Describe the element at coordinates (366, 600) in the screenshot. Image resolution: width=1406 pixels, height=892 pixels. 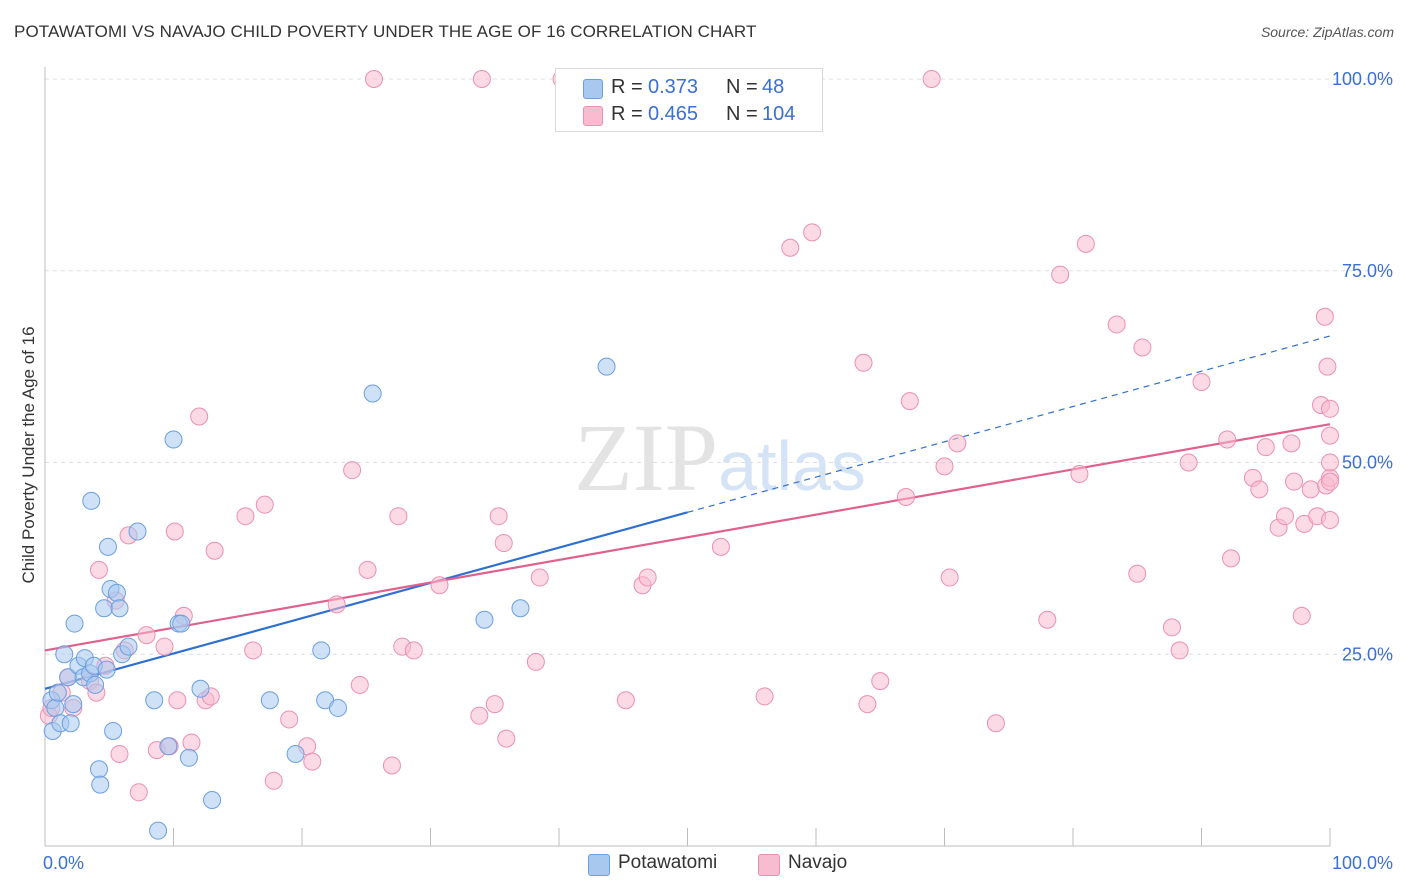
I see `trend-line-potawatomi` at that location.